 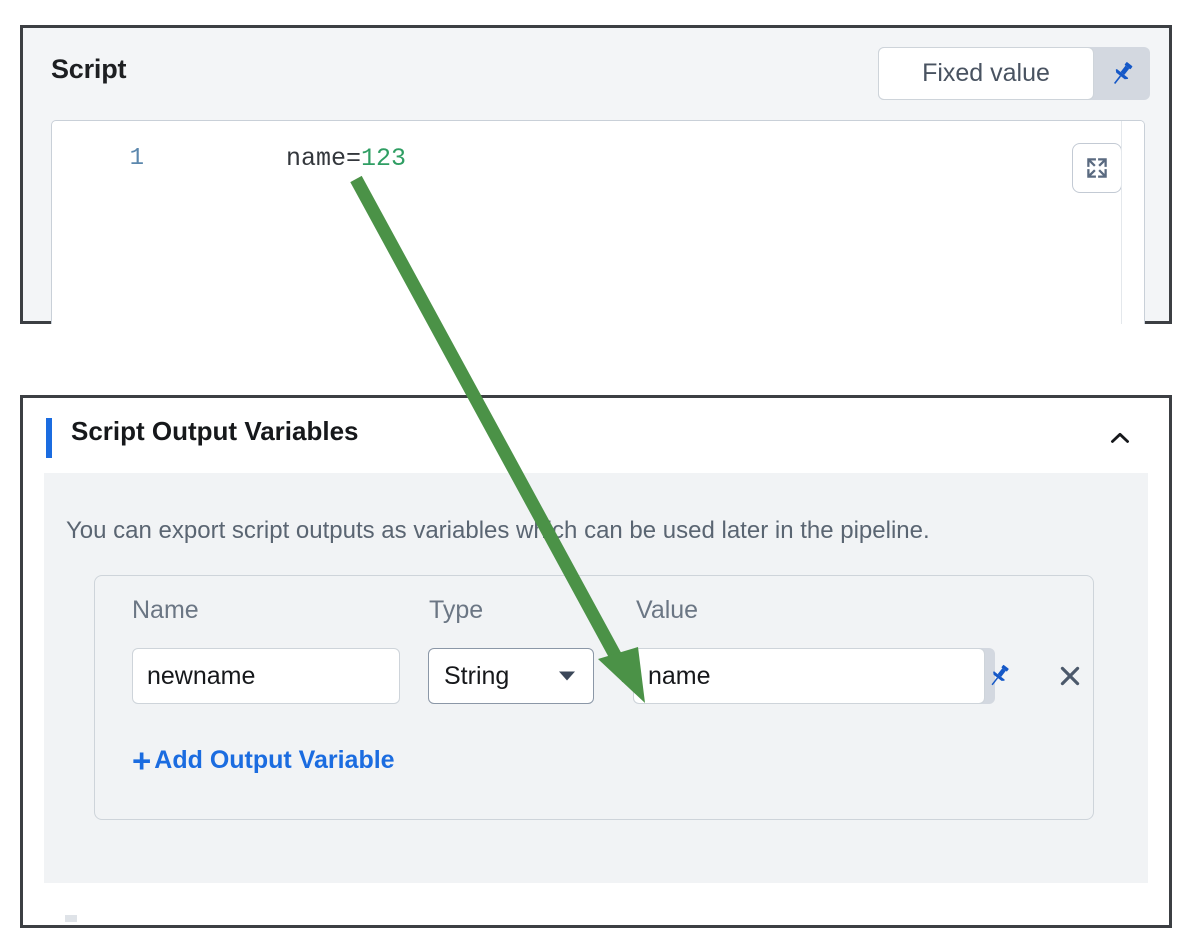 What do you see at coordinates (511, 676) in the screenshot?
I see `variable-type-select: String` at bounding box center [511, 676].